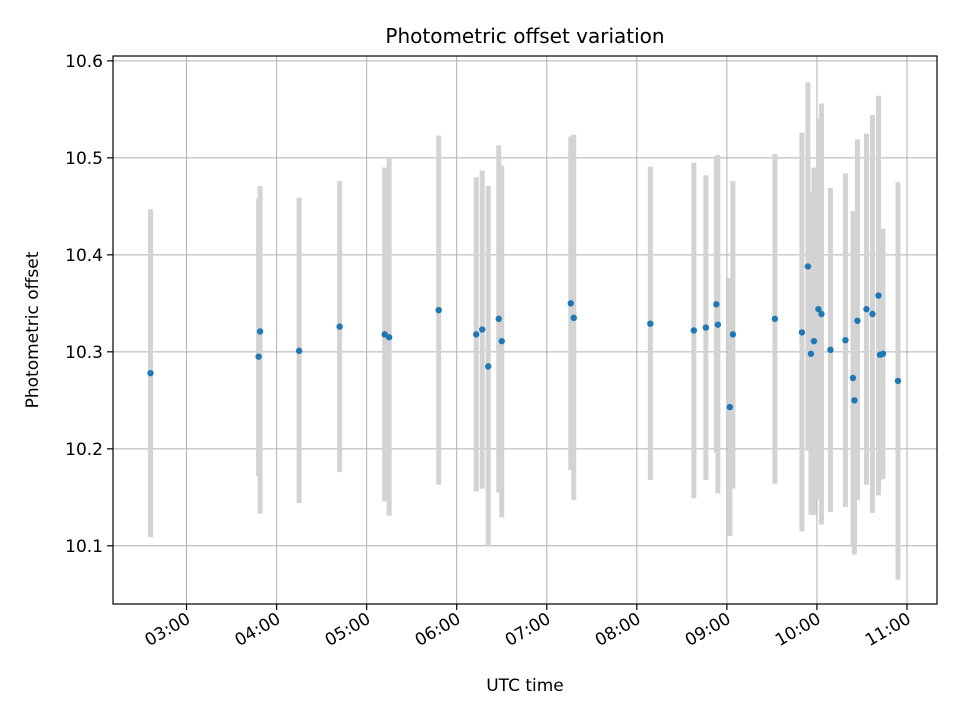 The image size is (960, 720). Describe the element at coordinates (33, 329) in the screenshot. I see `y-axis-label: Photometric offset` at that location.